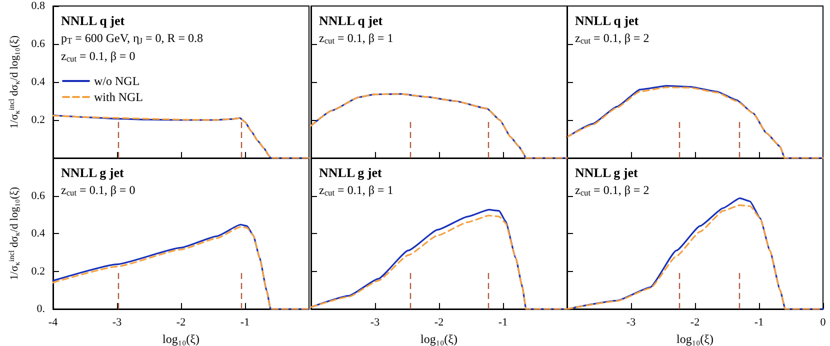 The image size is (830, 346). Describe the element at coordinates (118, 97) in the screenshot. I see `legend-label: with NGL` at that location.